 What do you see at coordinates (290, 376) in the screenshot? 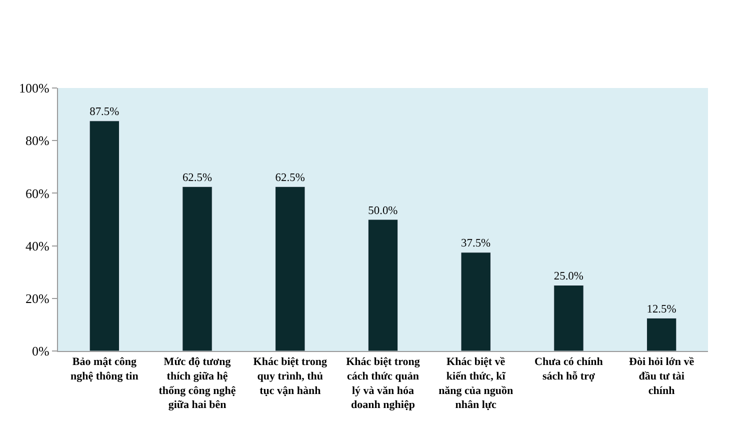
I see `x-tick-label: Khác biệt trong quy trình, thủ tục vận hành` at bounding box center [290, 376].